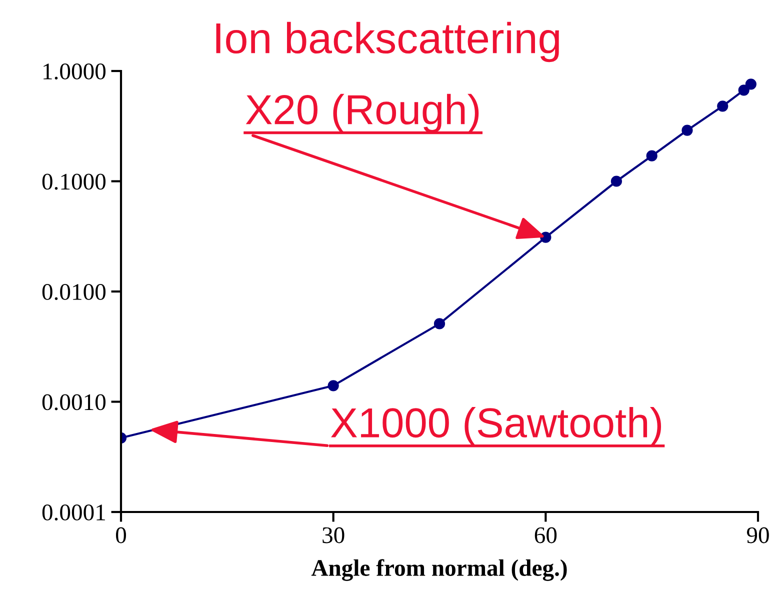 The height and width of the screenshot is (603, 774). Describe the element at coordinates (73, 512) in the screenshot. I see `y-tick-label: 0.0001` at that location.